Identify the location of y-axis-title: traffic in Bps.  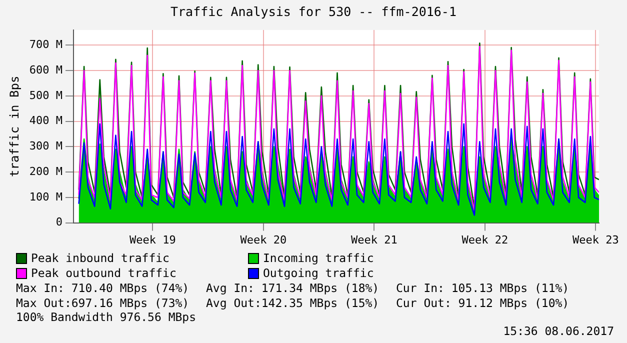
(14, 126).